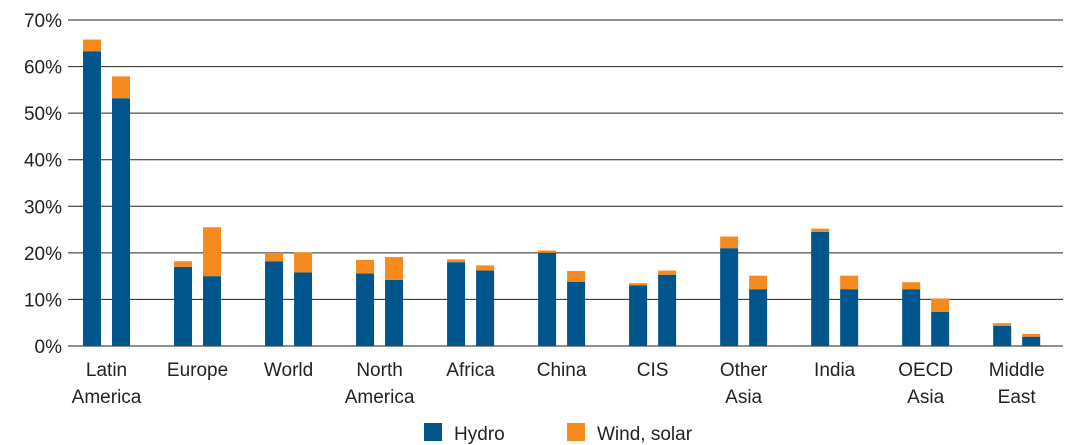 This screenshot has height=445, width=1065. I want to click on x-category-label: Europe, so click(197, 370).